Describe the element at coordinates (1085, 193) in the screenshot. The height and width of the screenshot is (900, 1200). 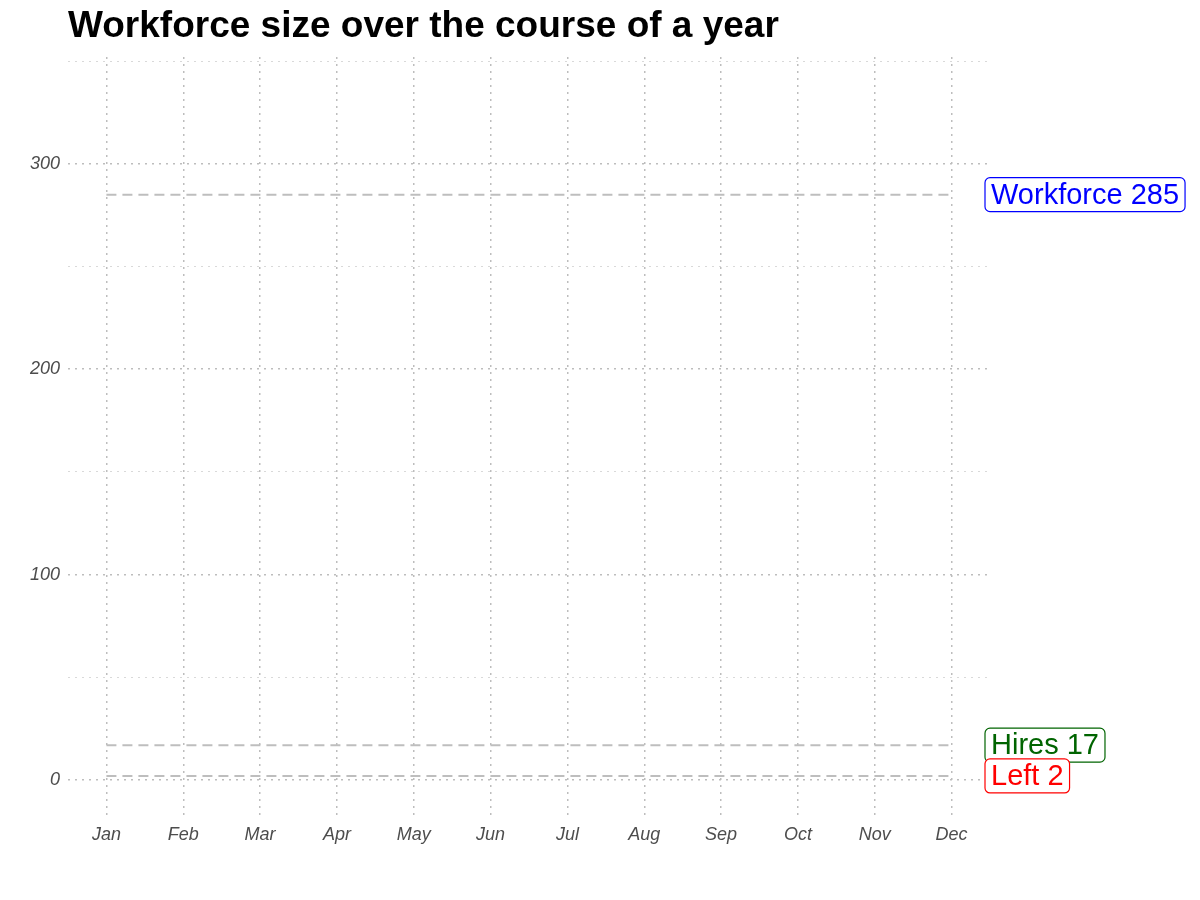
I see `series-label: Workforce 285` at that location.